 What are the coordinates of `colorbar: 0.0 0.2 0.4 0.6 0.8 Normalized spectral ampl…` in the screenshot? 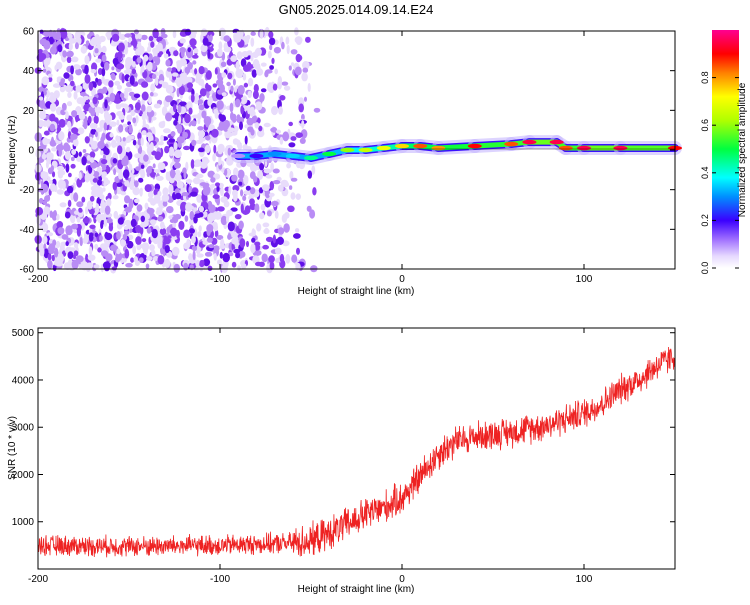 It's located at (724, 152).